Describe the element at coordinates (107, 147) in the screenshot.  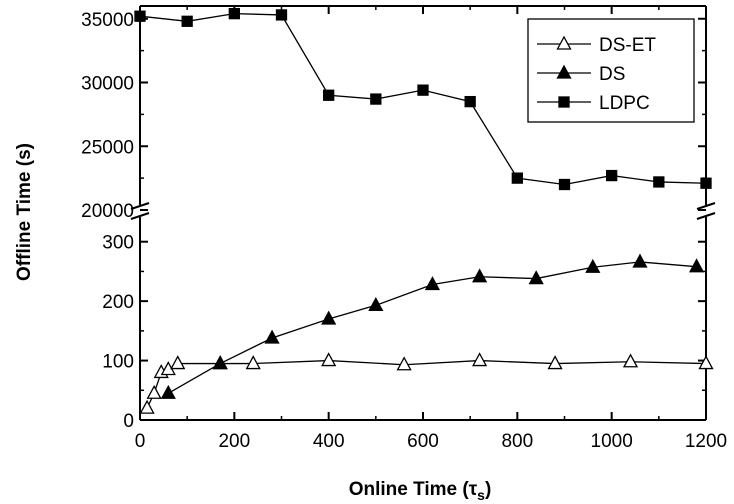
I see `y-tick-label: 25000` at that location.